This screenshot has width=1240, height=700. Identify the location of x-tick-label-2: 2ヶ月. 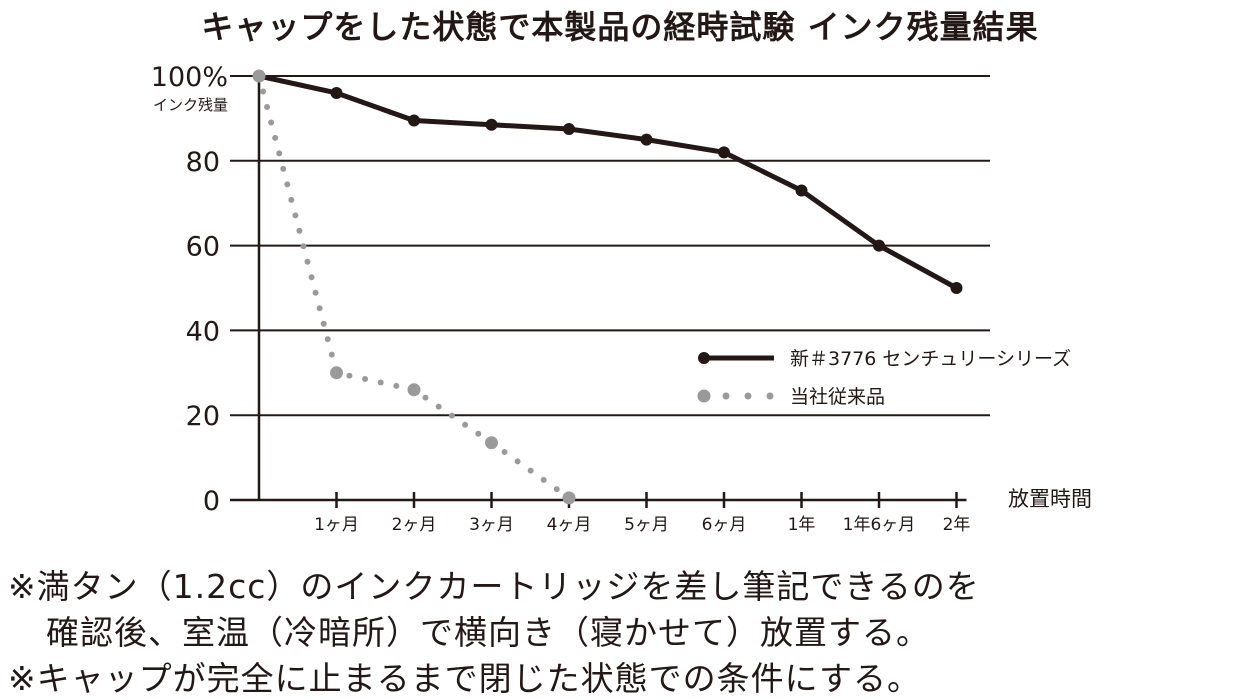
(414, 525).